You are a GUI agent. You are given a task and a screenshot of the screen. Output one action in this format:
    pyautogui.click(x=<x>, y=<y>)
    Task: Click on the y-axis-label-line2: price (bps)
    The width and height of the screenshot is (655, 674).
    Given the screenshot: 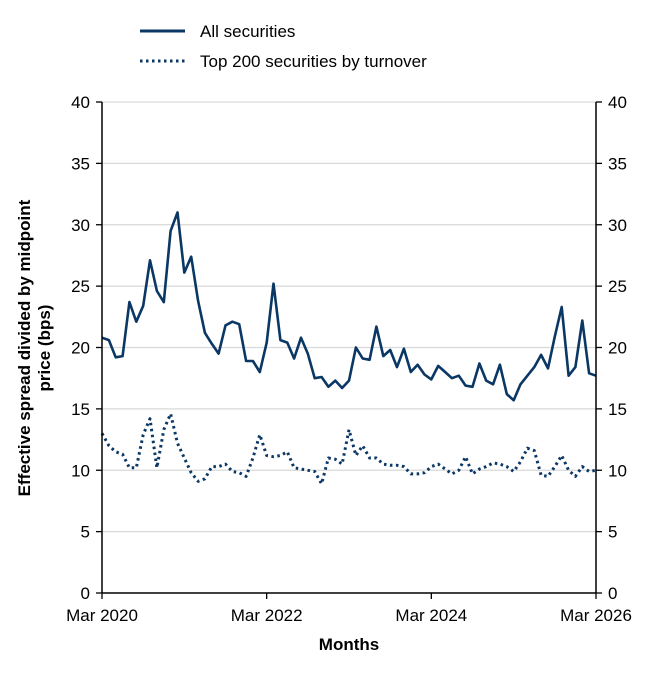 What is the action you would take?
    pyautogui.click(x=44, y=348)
    